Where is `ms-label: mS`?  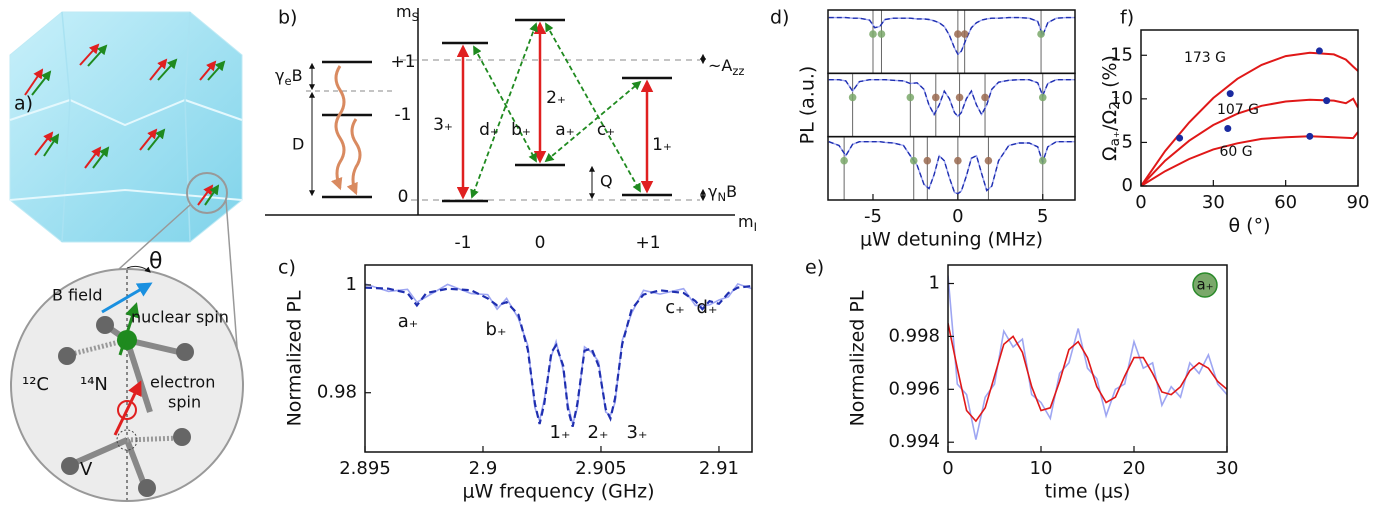 ms-label: mS is located at coordinates (407, 13).